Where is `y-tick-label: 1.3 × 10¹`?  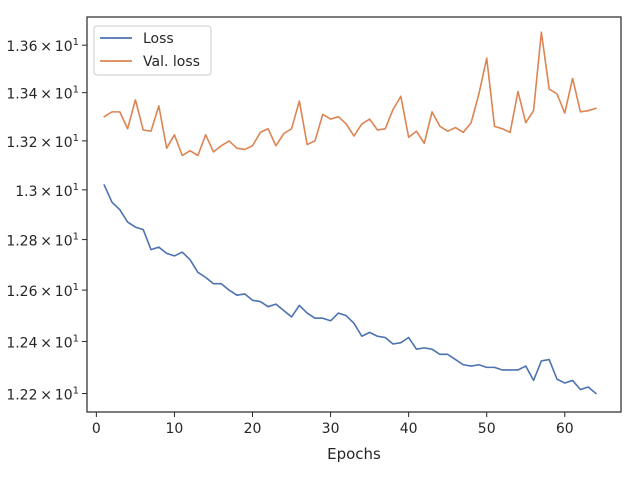 y-tick-label: 1.3 × 10¹ is located at coordinates (47, 191).